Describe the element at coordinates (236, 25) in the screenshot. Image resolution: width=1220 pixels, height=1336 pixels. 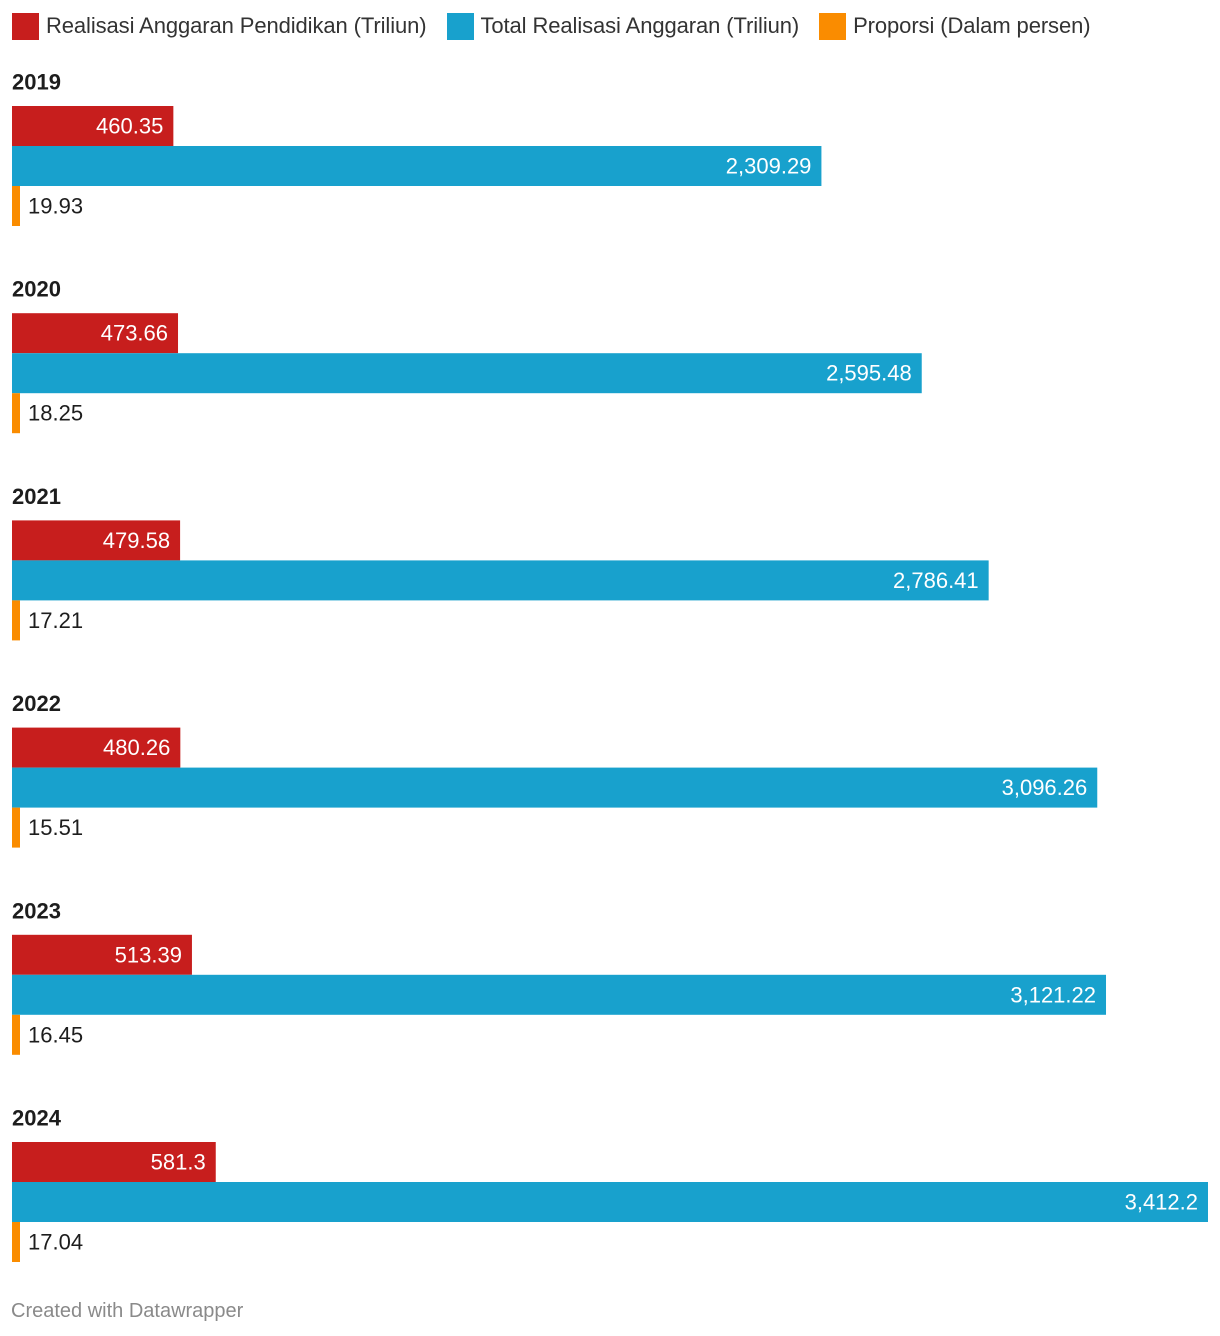
I see `legend-label: Realisasi Anggaran Pendidikan (Triliun)` at that location.